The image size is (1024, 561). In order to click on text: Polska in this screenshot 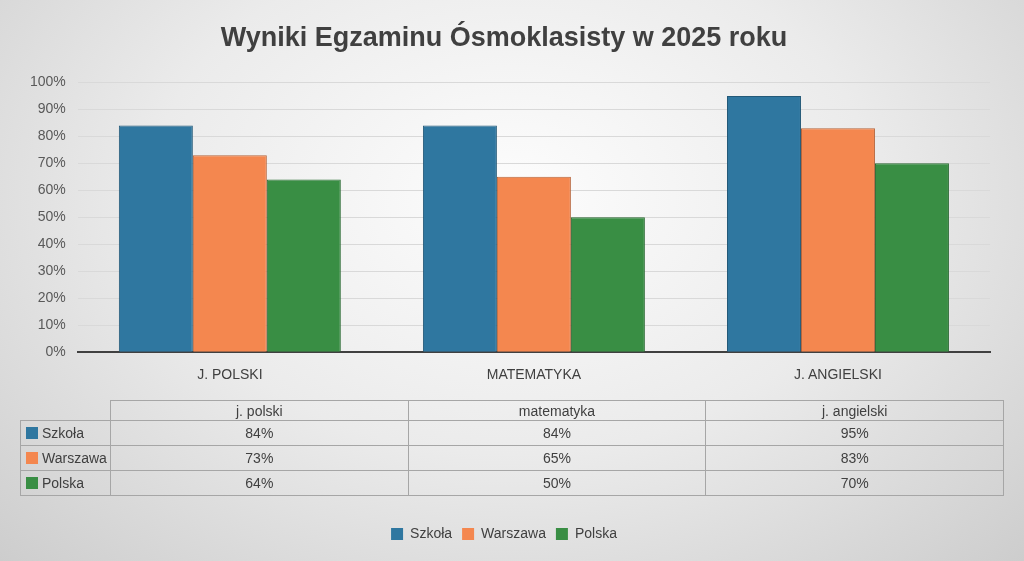, I will do `click(63, 483)`.